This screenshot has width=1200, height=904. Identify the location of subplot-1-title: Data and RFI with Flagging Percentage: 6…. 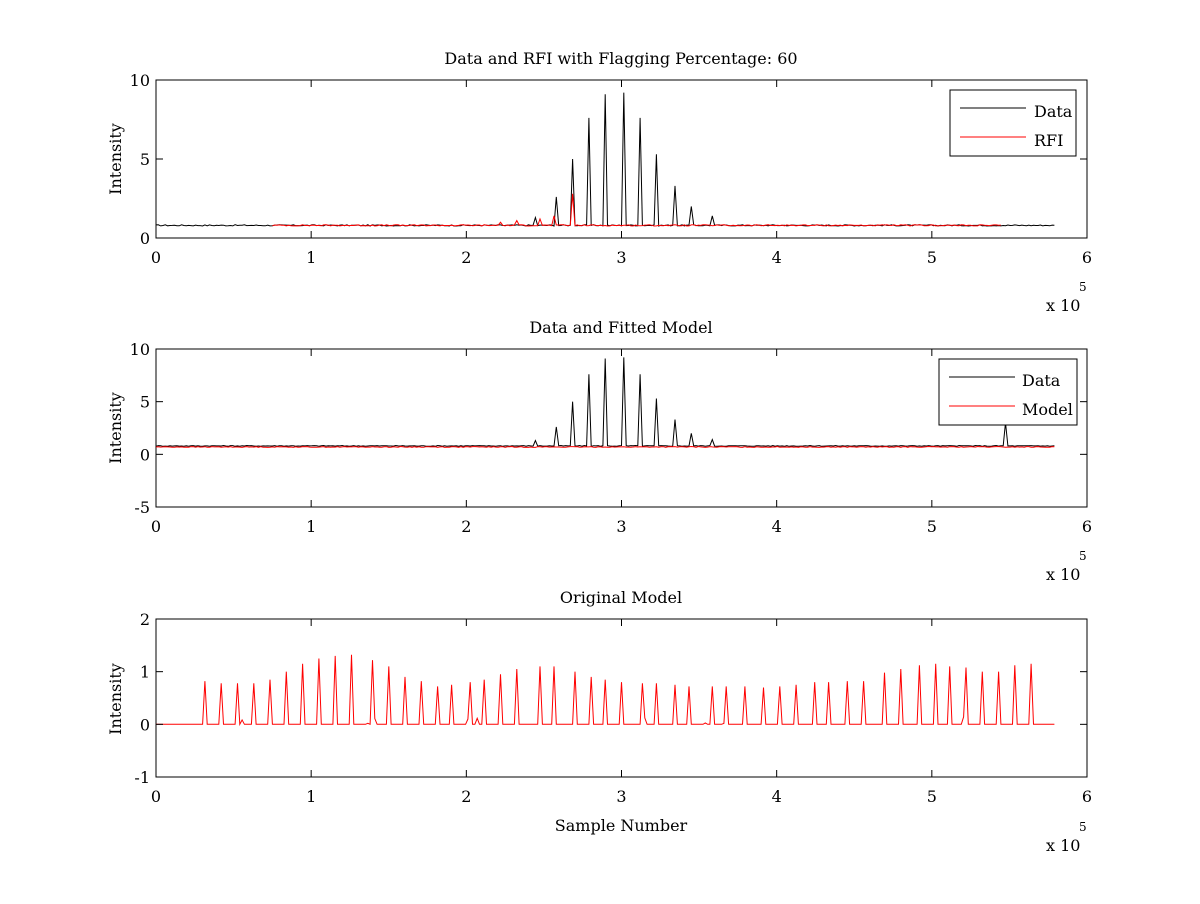
(620, 58).